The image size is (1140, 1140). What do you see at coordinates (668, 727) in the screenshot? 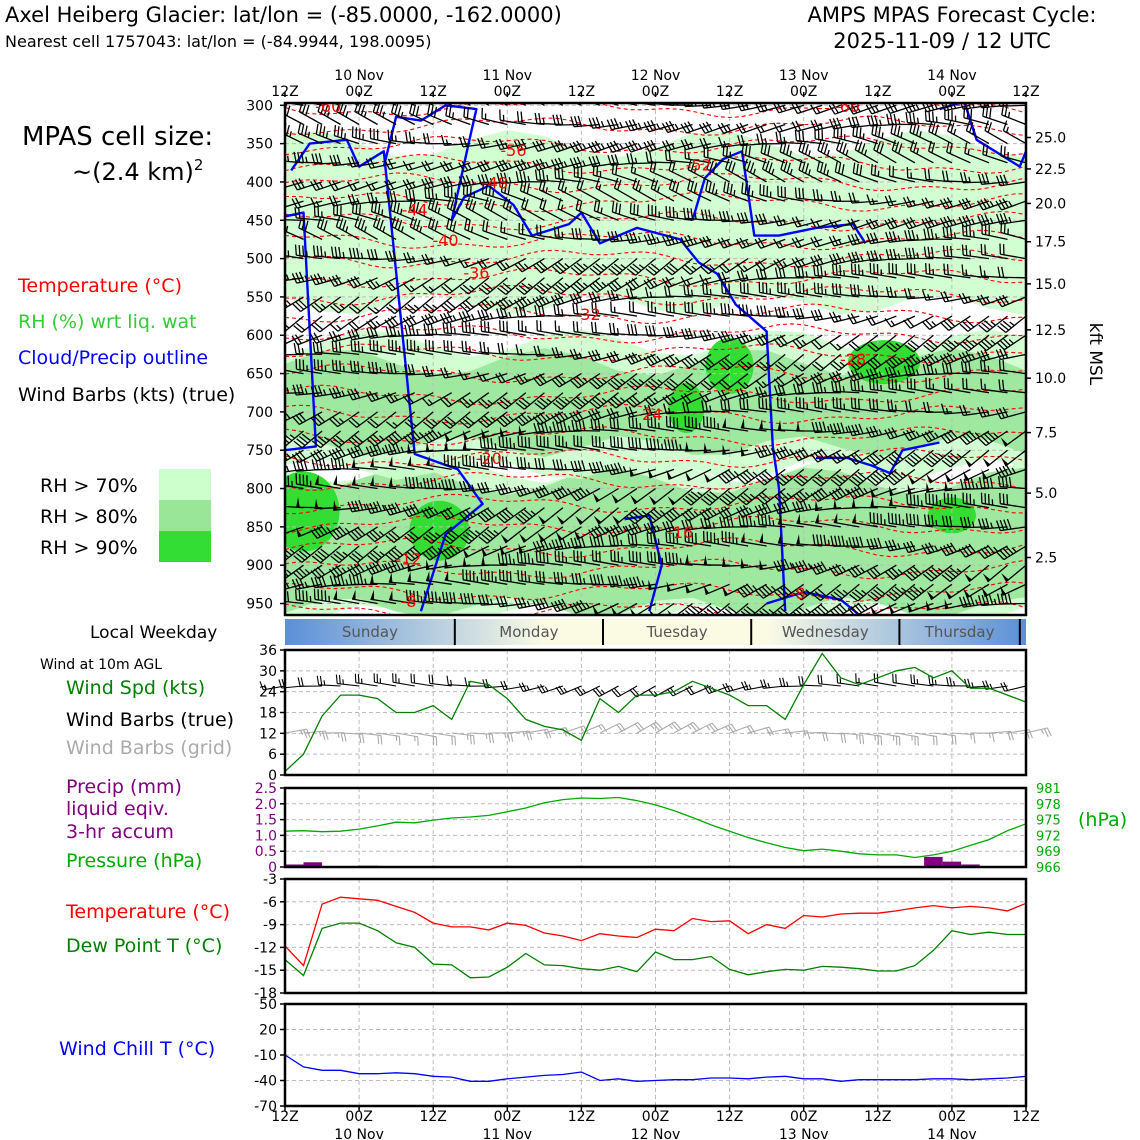
I see `grid-wind-barb` at bounding box center [668, 727].